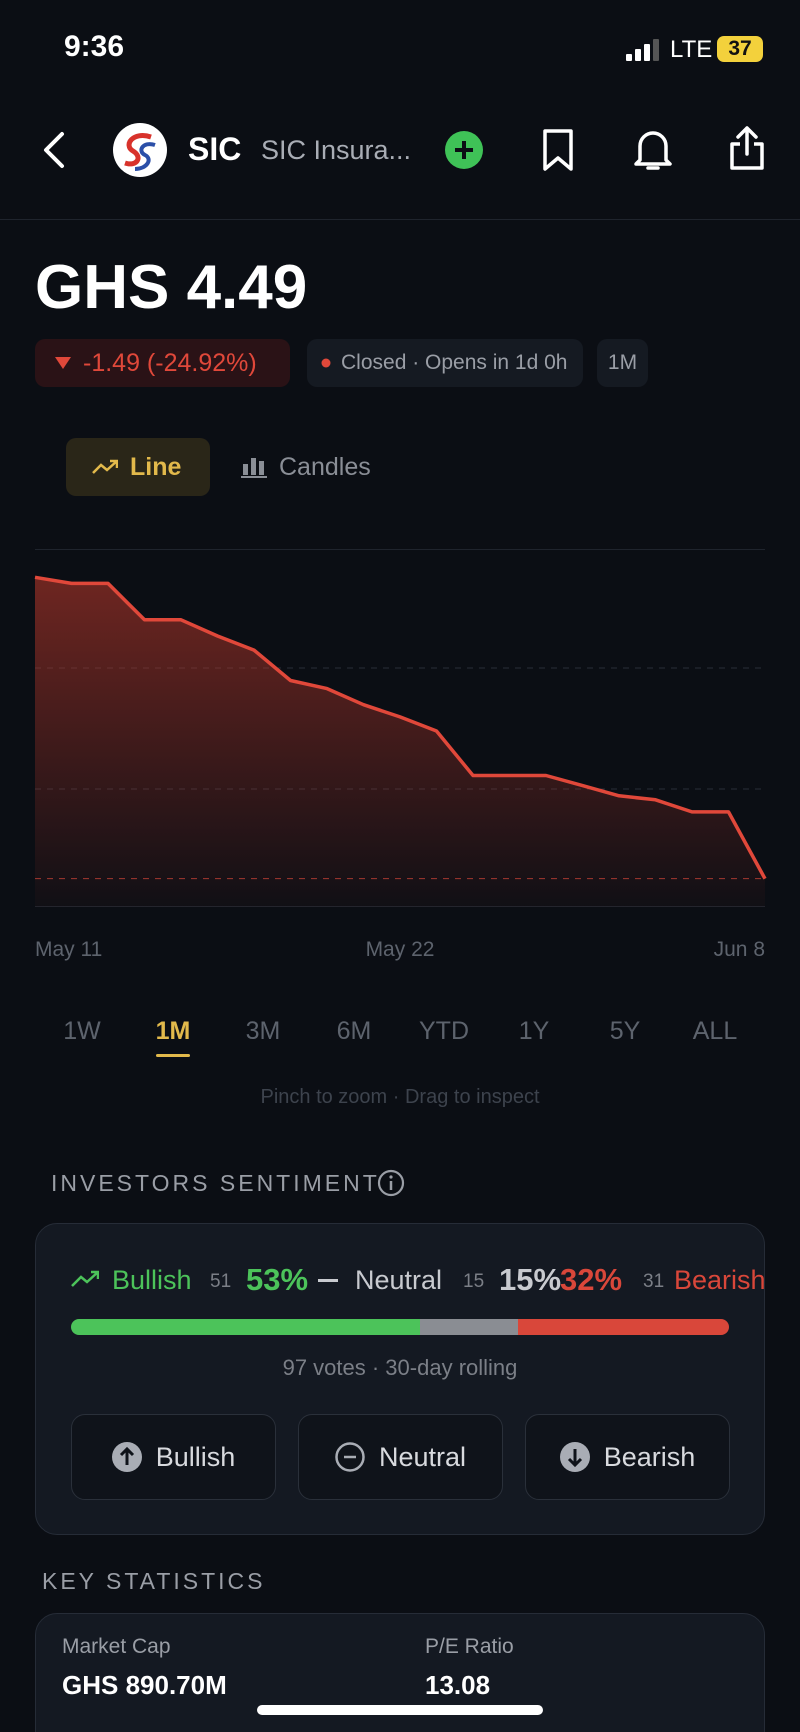 The image size is (800, 1732). What do you see at coordinates (474, 1281) in the screenshot?
I see `sentiment-votes: 15` at bounding box center [474, 1281].